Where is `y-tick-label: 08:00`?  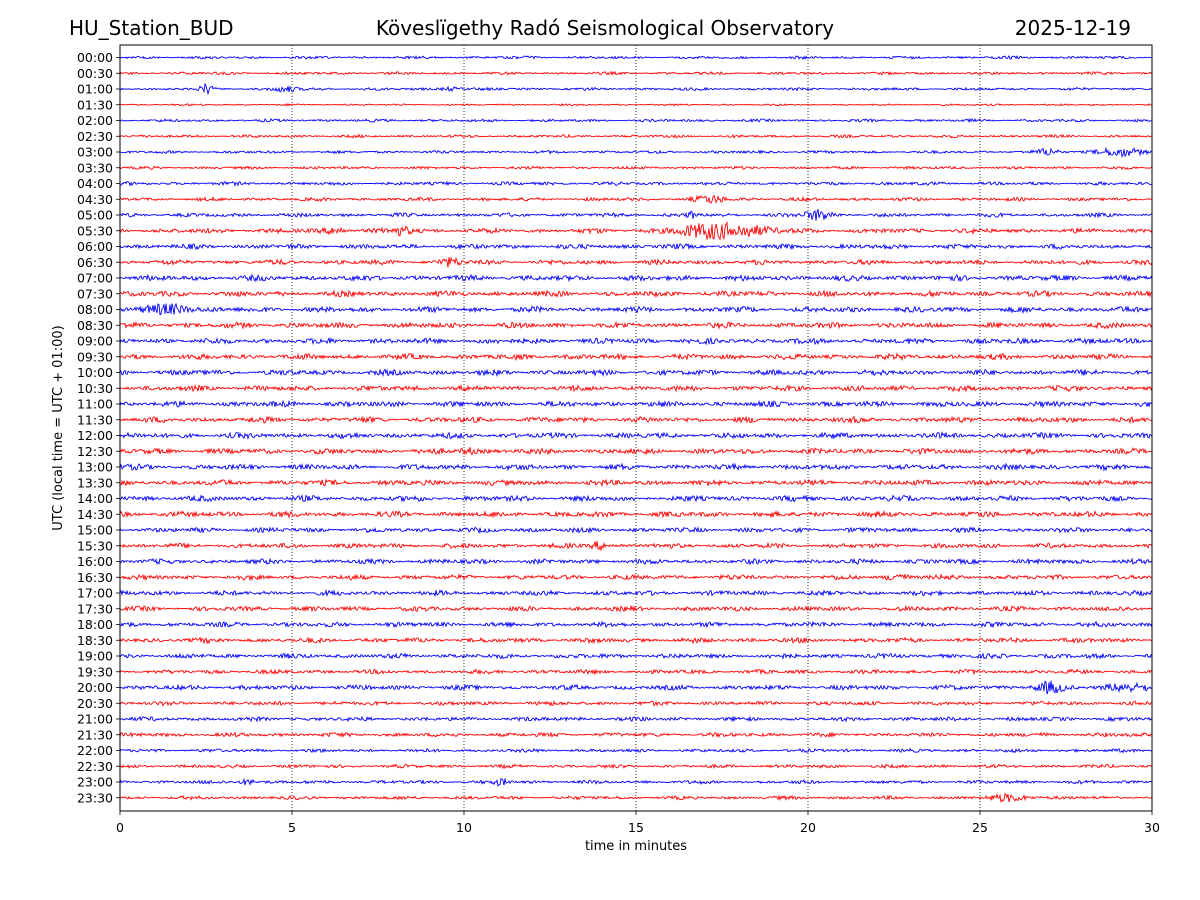 y-tick-label: 08:00 is located at coordinates (95, 309).